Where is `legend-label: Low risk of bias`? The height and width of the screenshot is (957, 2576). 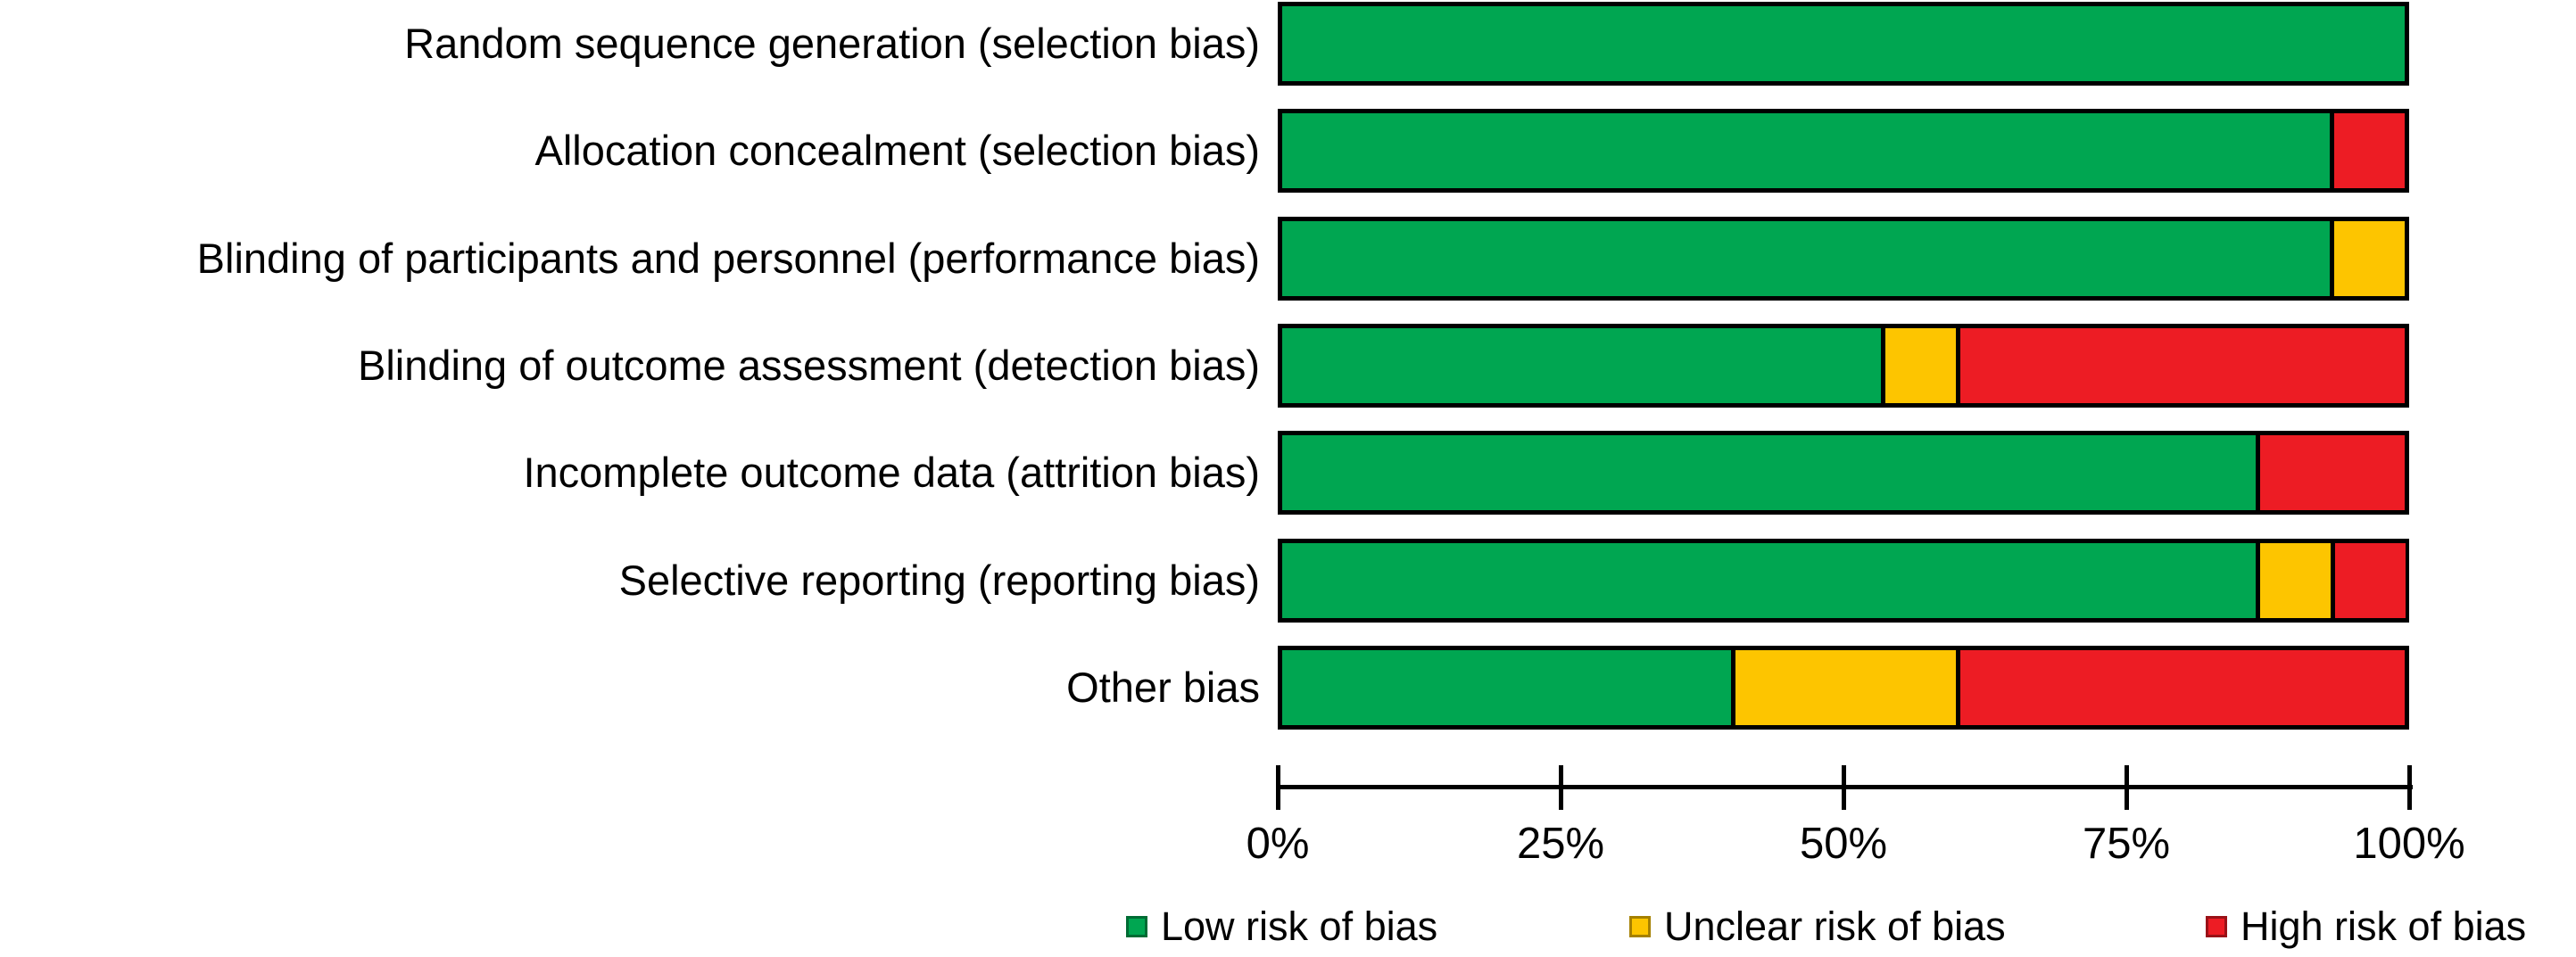 legend-label: Low risk of bias is located at coordinates (1299, 926).